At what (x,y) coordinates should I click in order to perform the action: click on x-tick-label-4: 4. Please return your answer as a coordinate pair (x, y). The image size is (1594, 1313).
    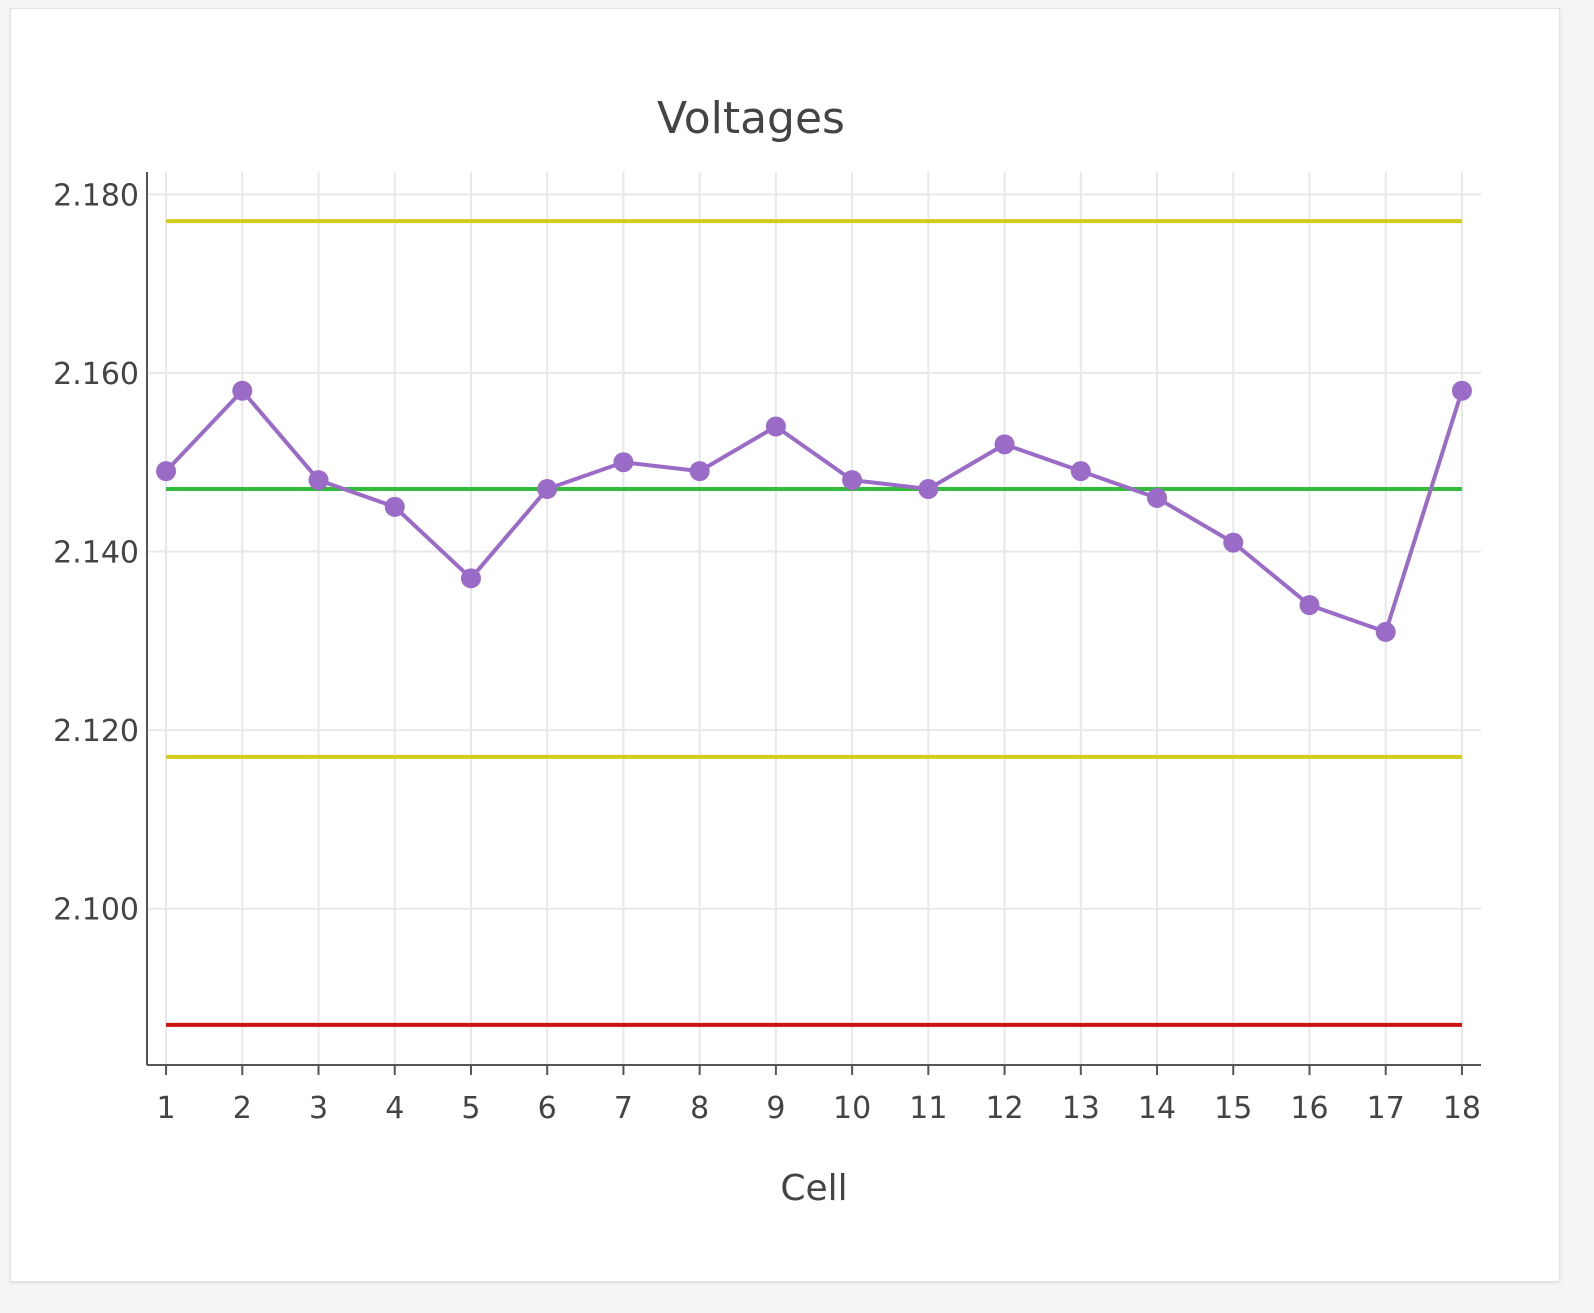
    Looking at the image, I should click on (394, 1108).